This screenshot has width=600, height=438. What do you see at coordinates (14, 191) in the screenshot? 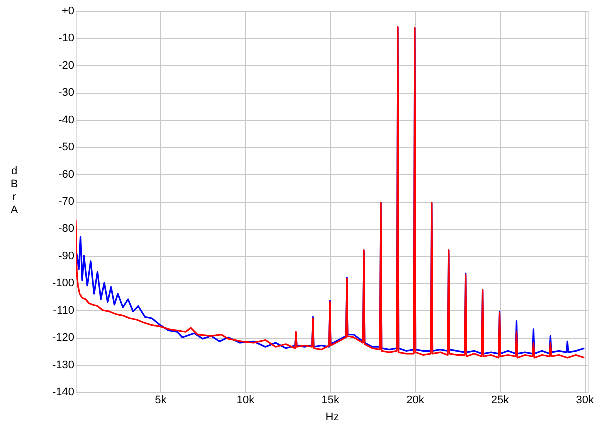
I see `y-axis-title: dBr A` at bounding box center [14, 191].